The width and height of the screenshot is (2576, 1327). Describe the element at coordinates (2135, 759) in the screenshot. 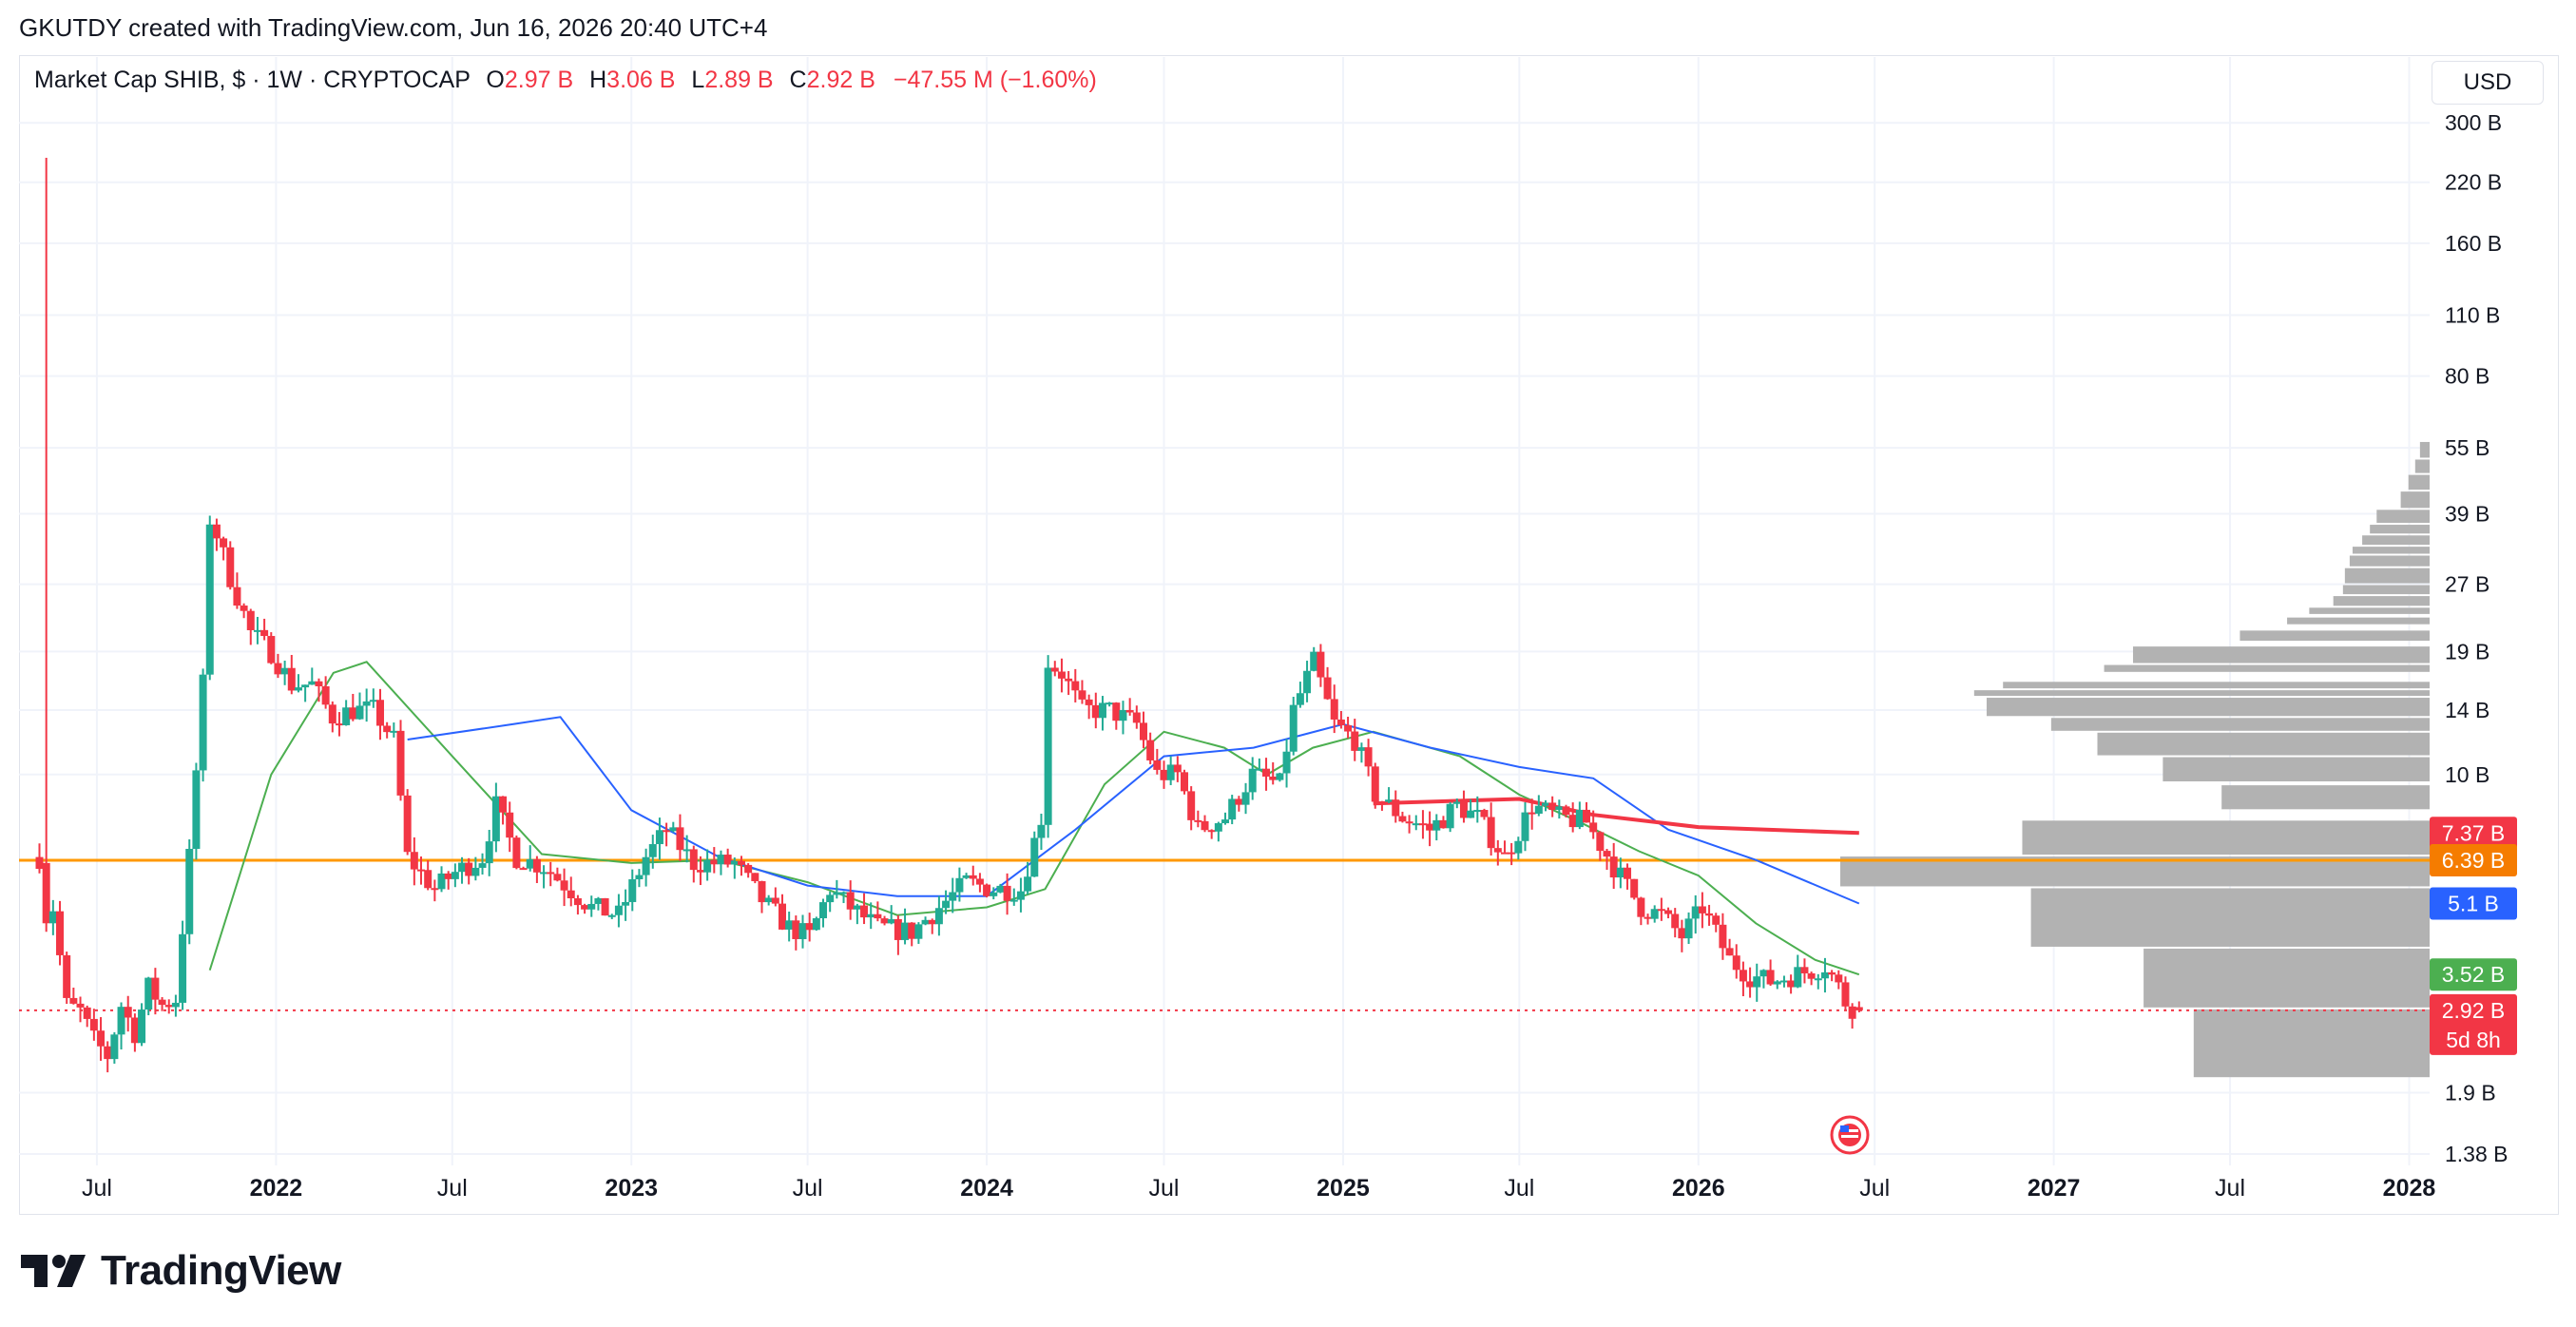

I see `volume-profile` at that location.